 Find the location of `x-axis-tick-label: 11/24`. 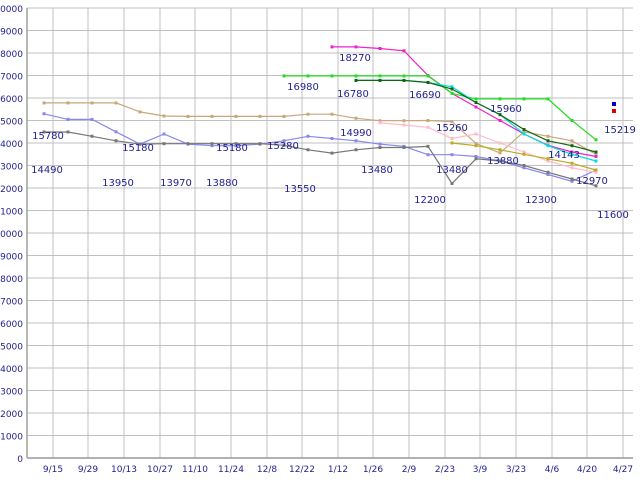

x-axis-tick-label: 11/24 is located at coordinates (231, 470).